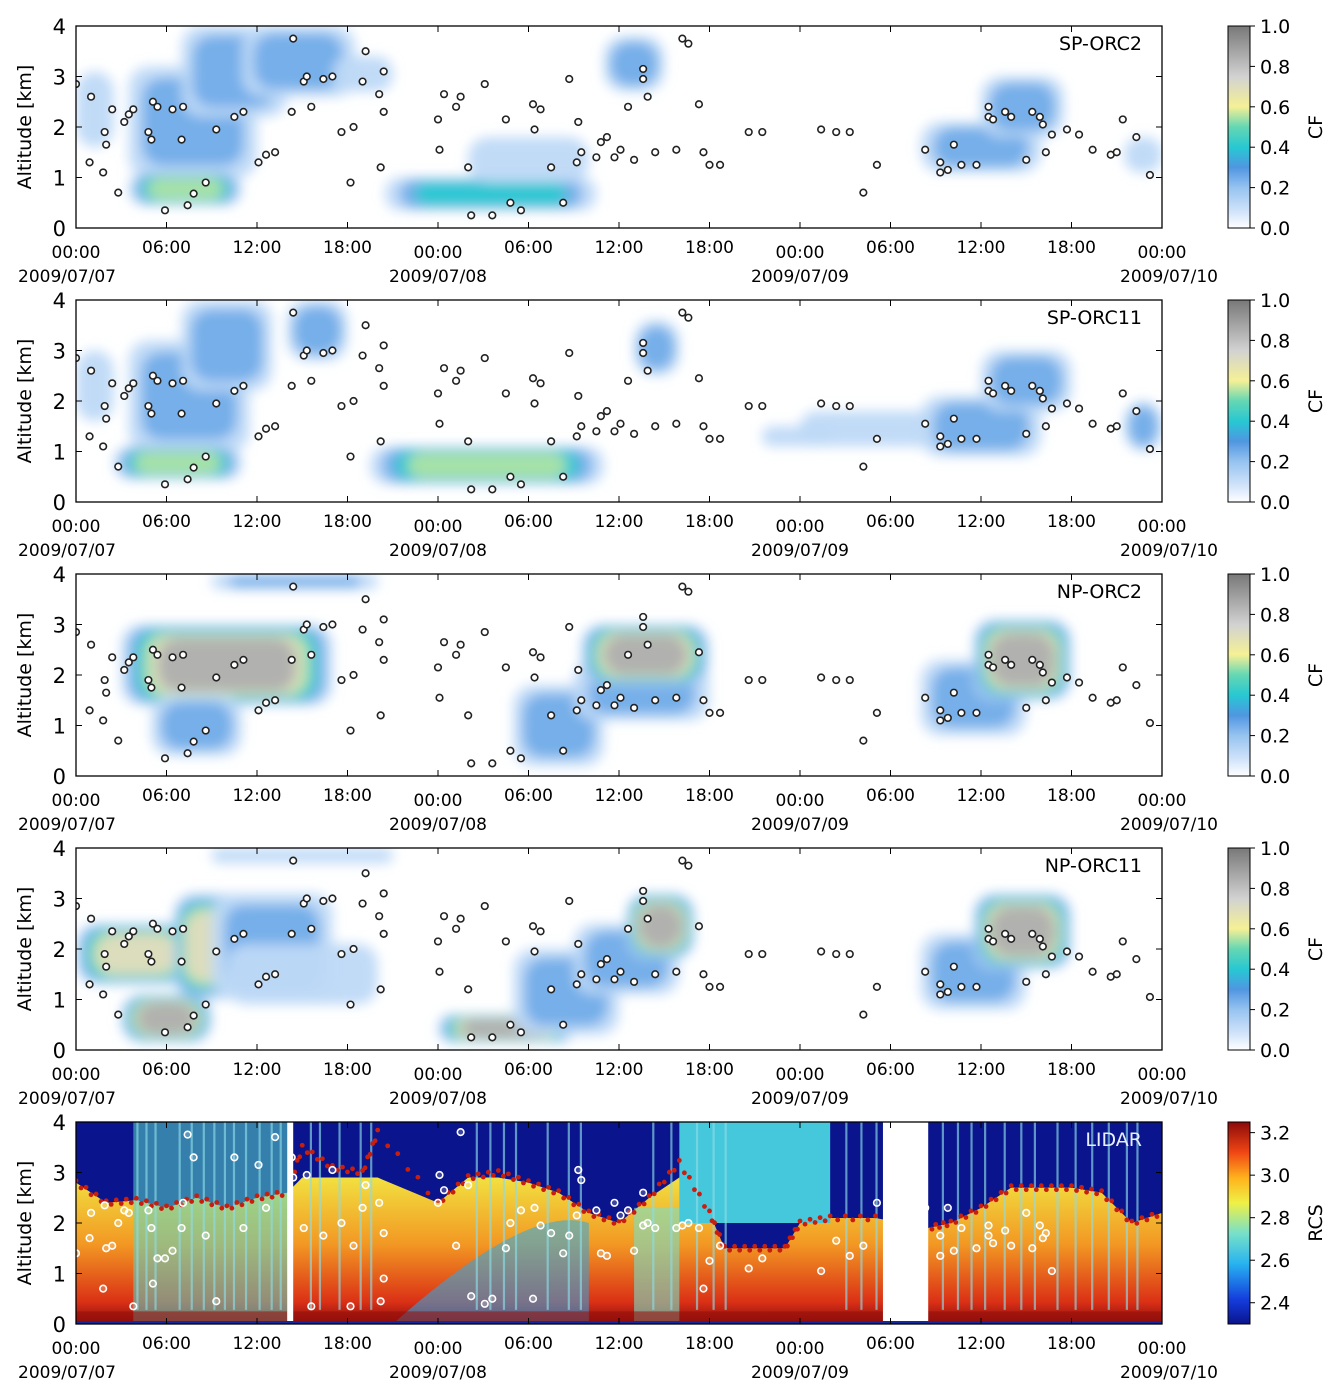  What do you see at coordinates (59, 575) in the screenshot?
I see `y-tick-label: 4` at bounding box center [59, 575].